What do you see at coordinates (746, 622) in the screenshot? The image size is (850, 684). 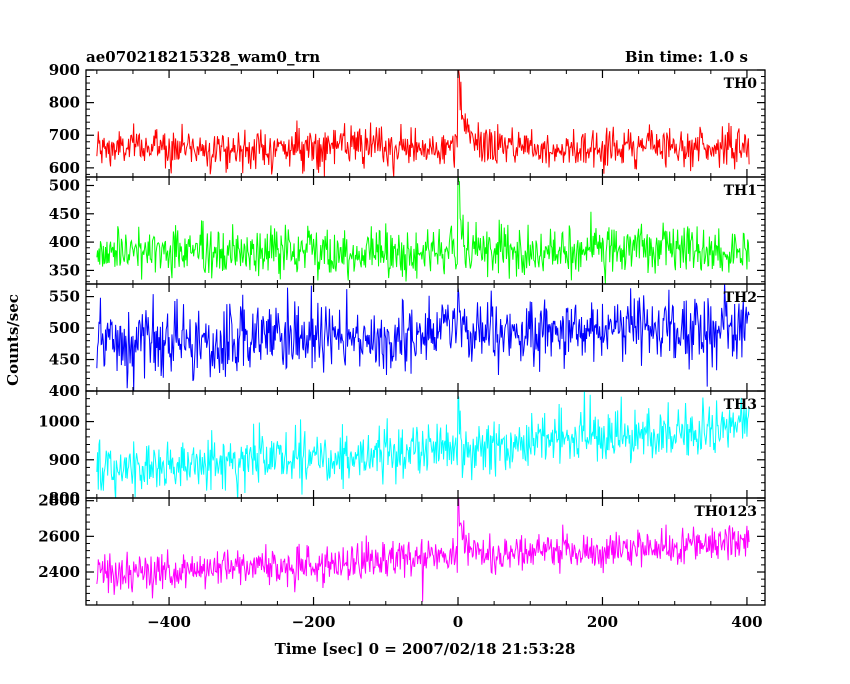 I see `x-tick-label: 400` at bounding box center [746, 622].